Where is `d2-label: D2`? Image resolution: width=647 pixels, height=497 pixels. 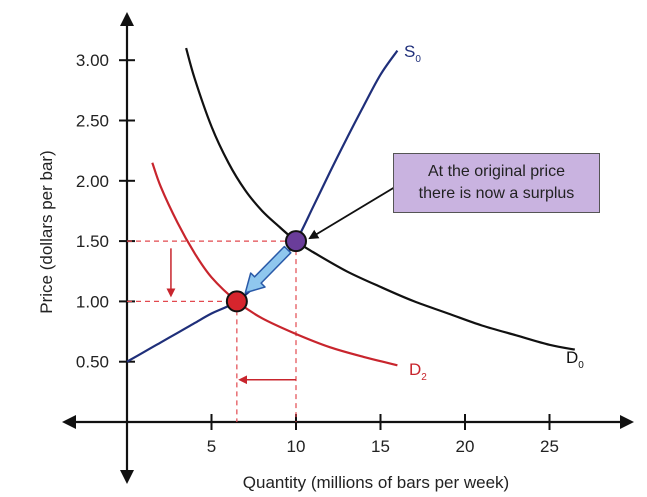
d2-label: D2 is located at coordinates (418, 371).